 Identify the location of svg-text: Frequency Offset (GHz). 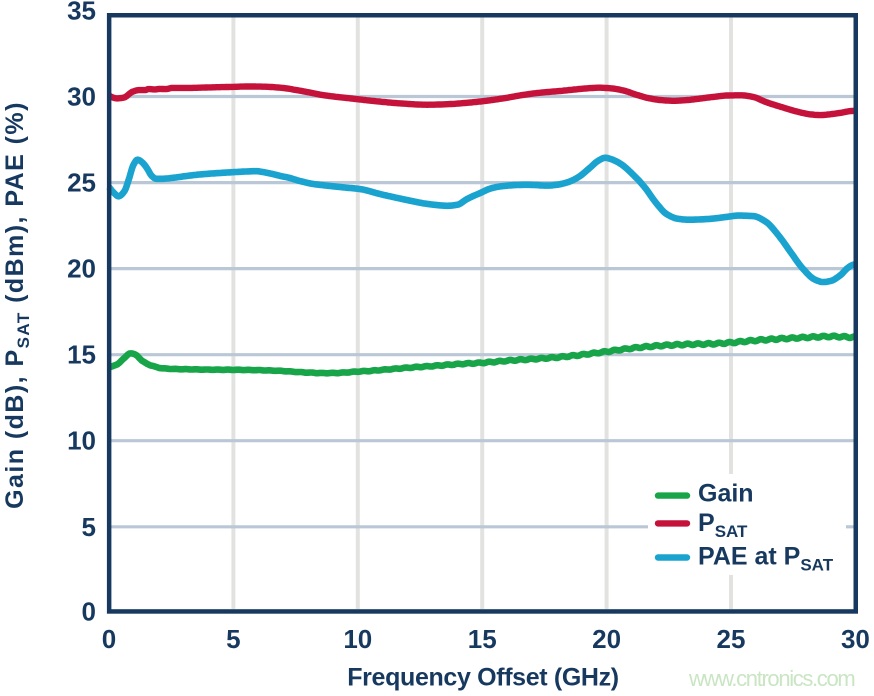
(483, 678).